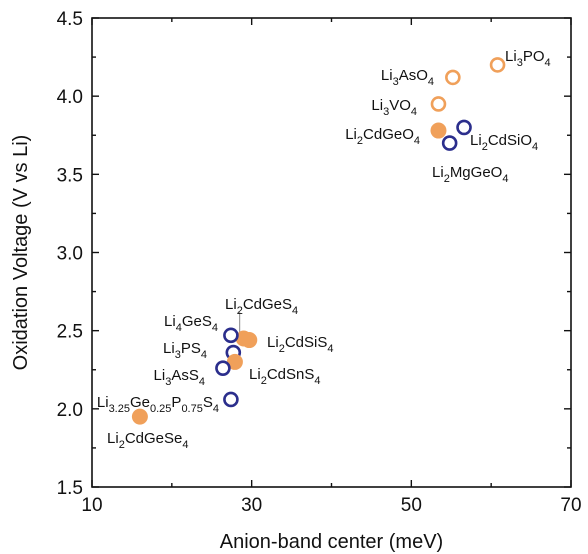 The image size is (588, 554). What do you see at coordinates (91, 505) in the screenshot?
I see `x-tick-label: 10` at bounding box center [91, 505].